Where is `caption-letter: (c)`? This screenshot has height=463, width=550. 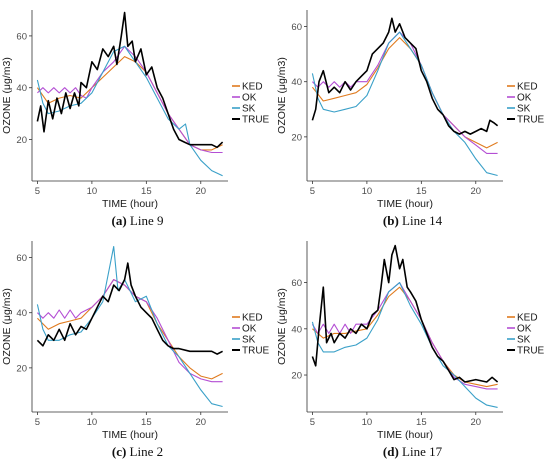
caption-letter: (c) is located at coordinates (119, 451).